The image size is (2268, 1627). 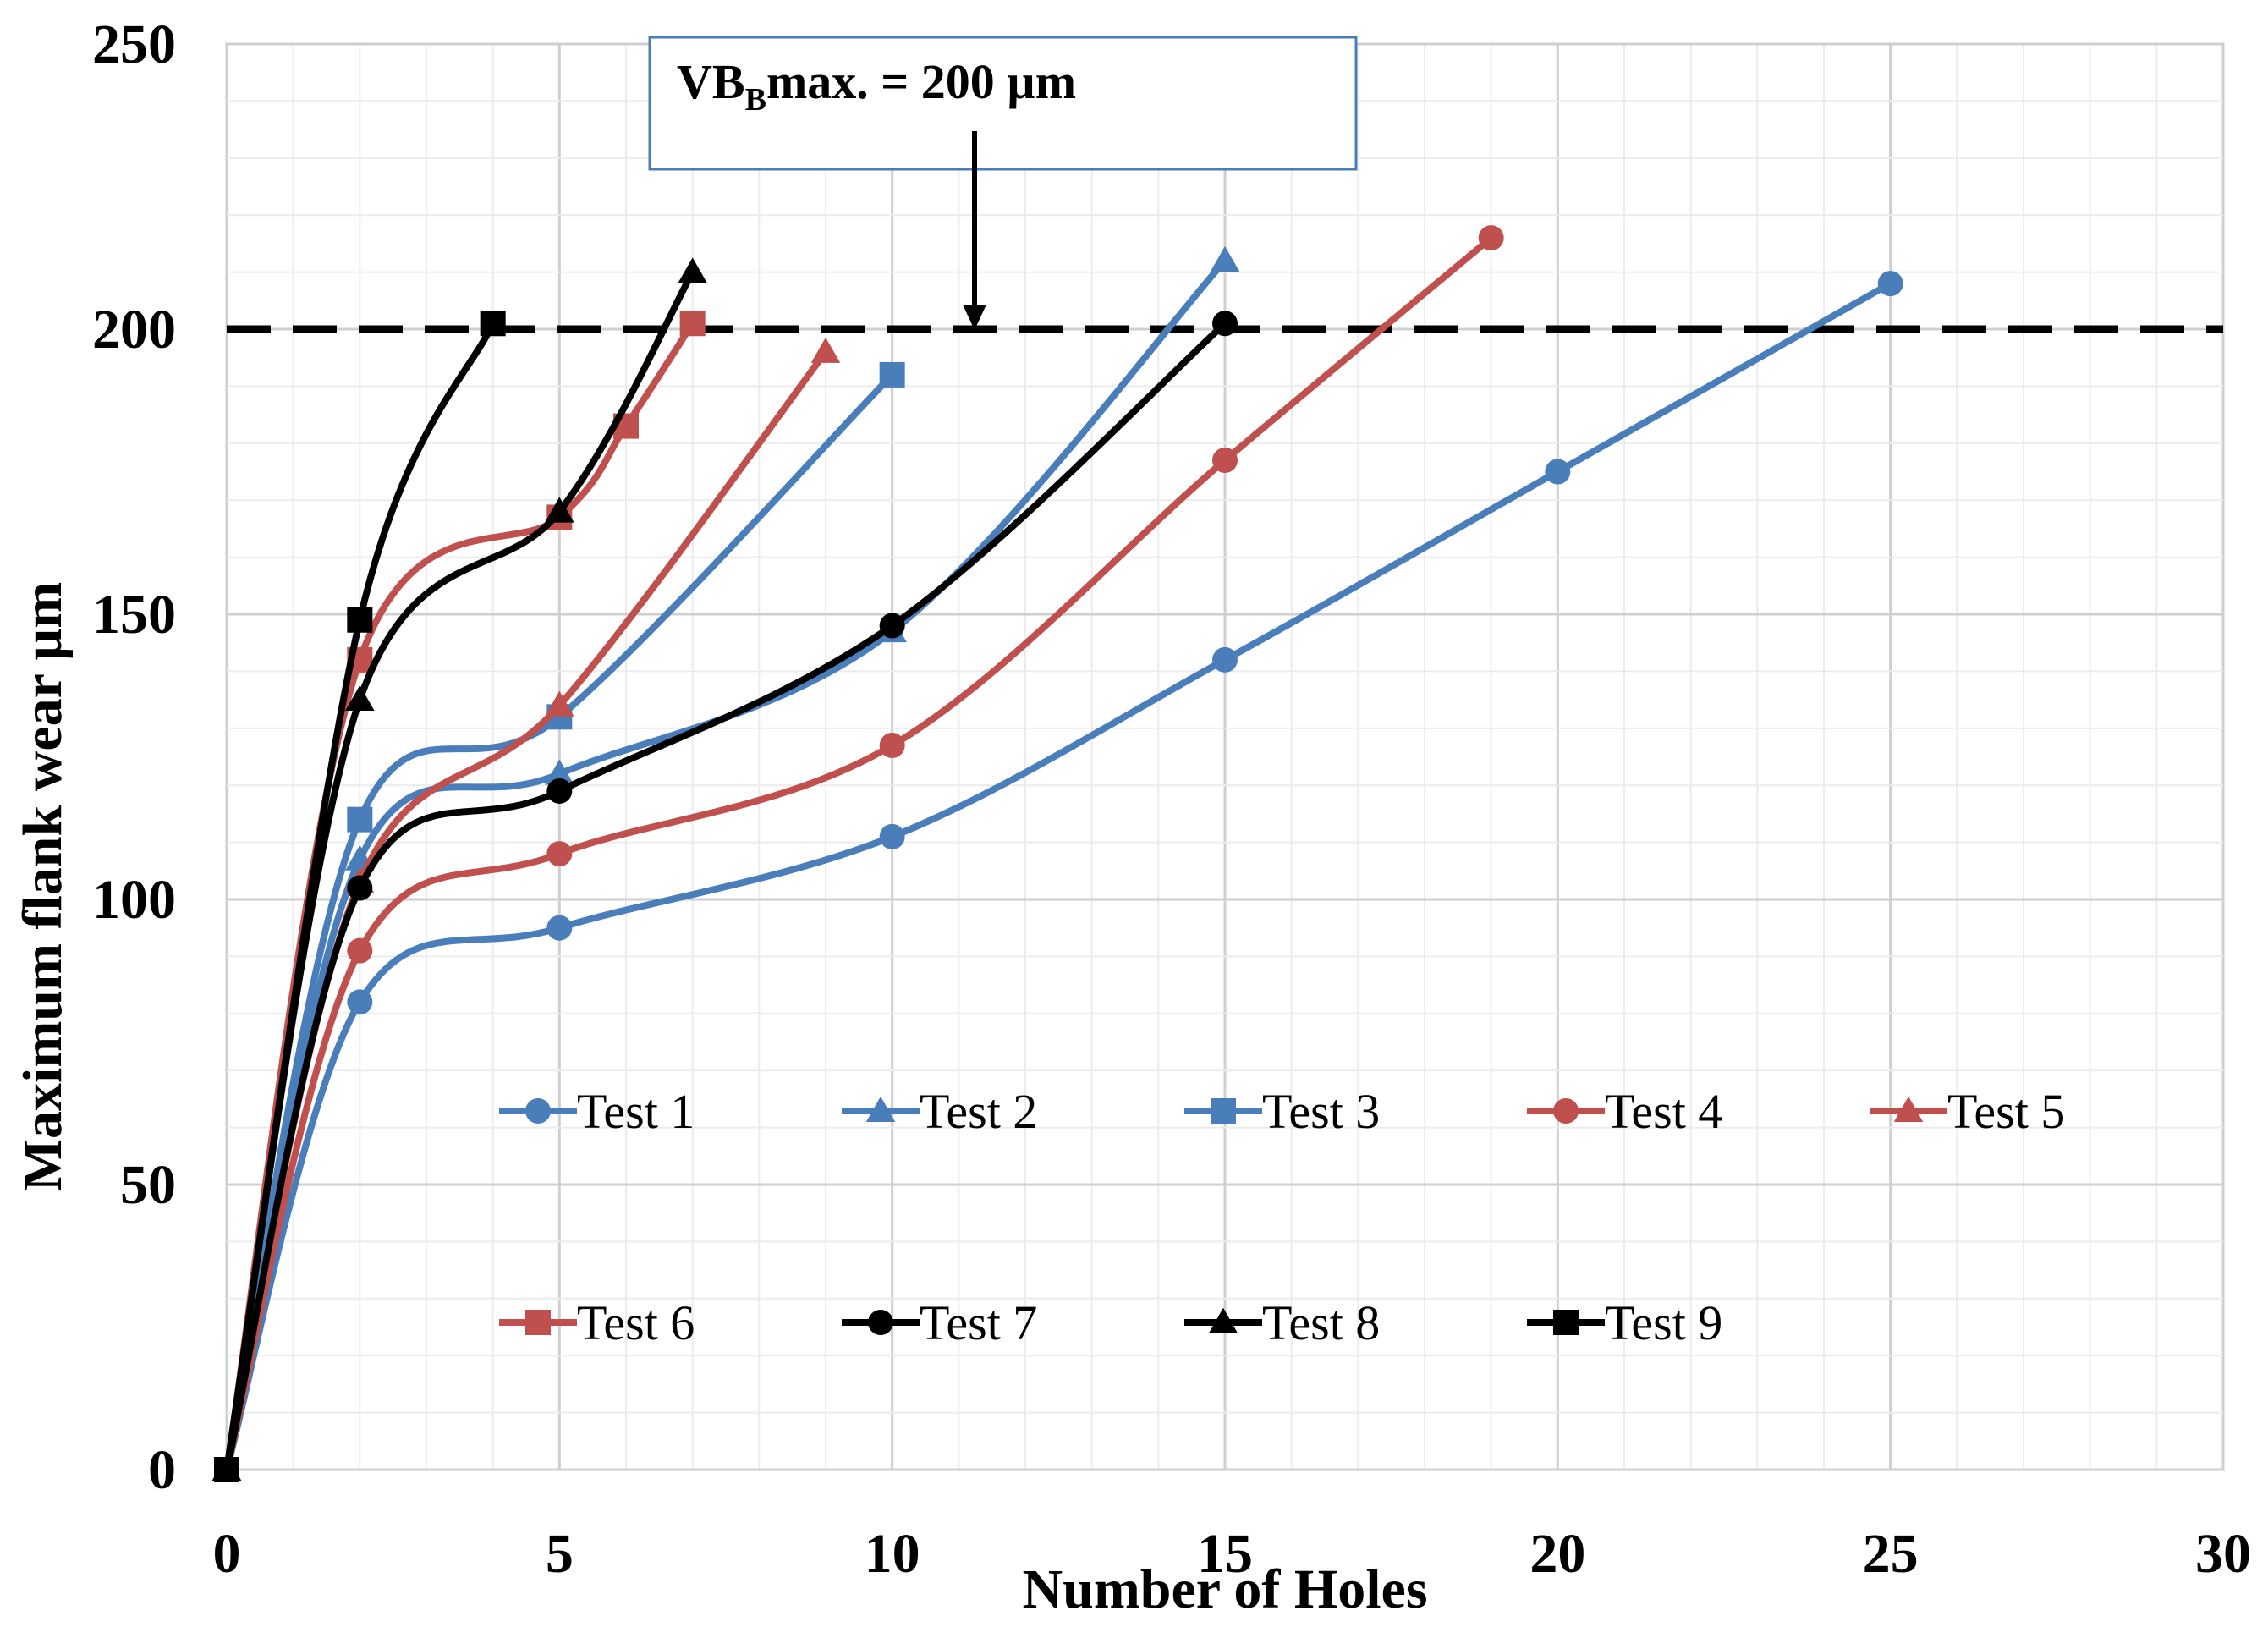 I want to click on legend-label: Test 6, so click(x=636, y=1322).